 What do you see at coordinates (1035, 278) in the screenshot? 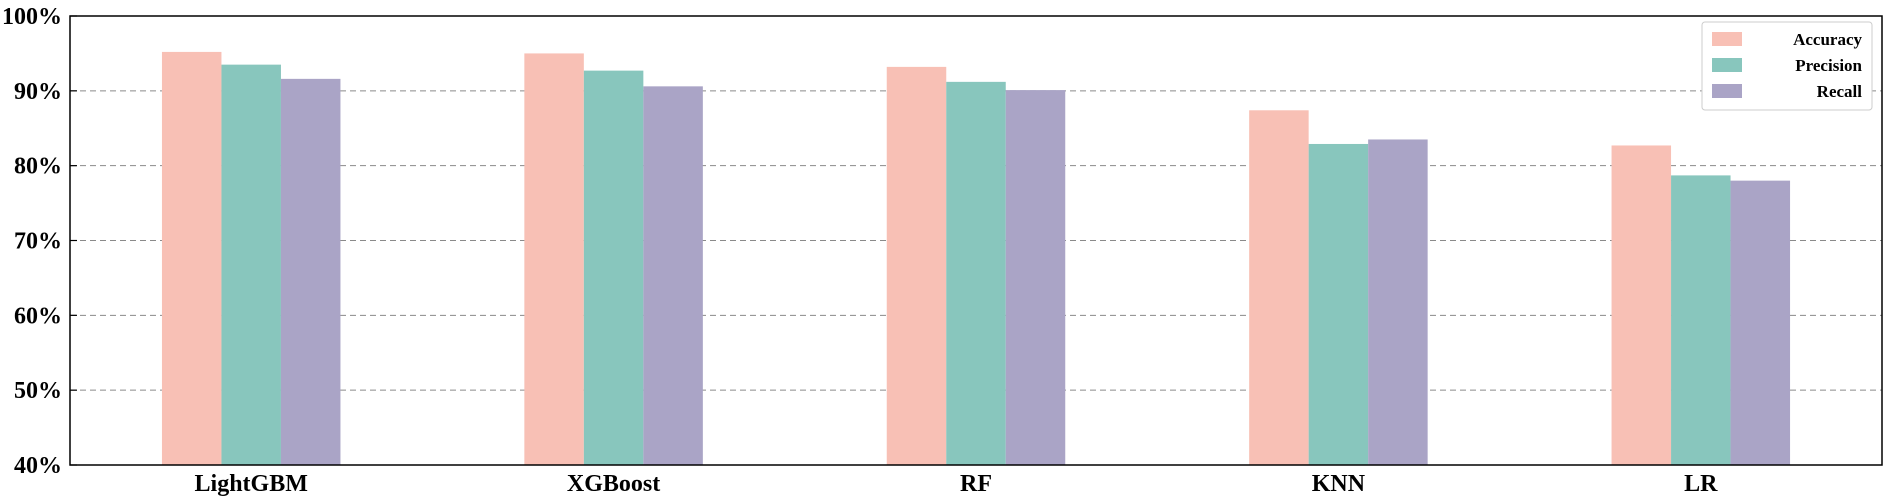
I see `bar-rf-recall` at bounding box center [1035, 278].